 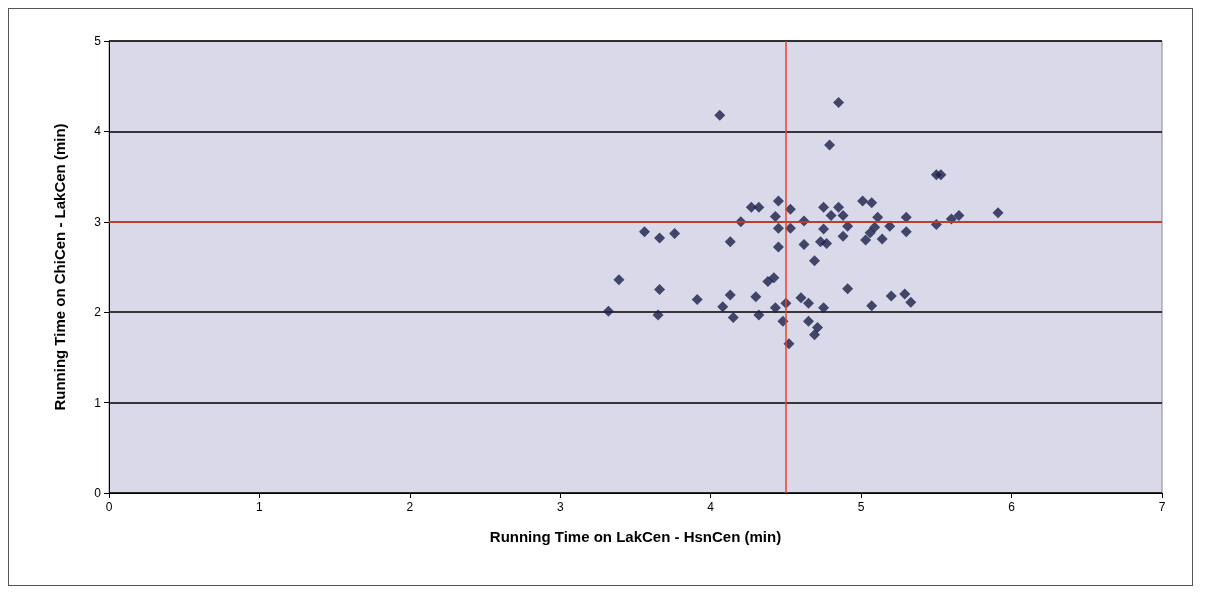 I want to click on y-tick-label: 0, so click(x=98, y=493).